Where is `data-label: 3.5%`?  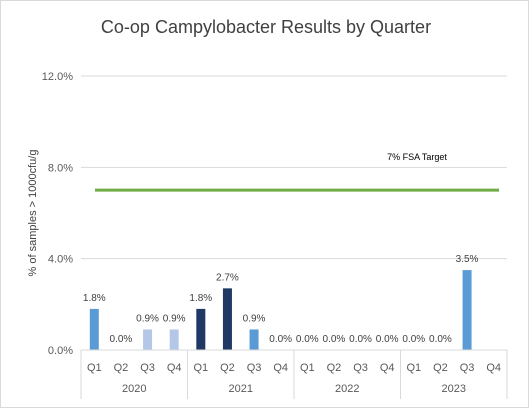 data-label: 3.5% is located at coordinates (467, 259).